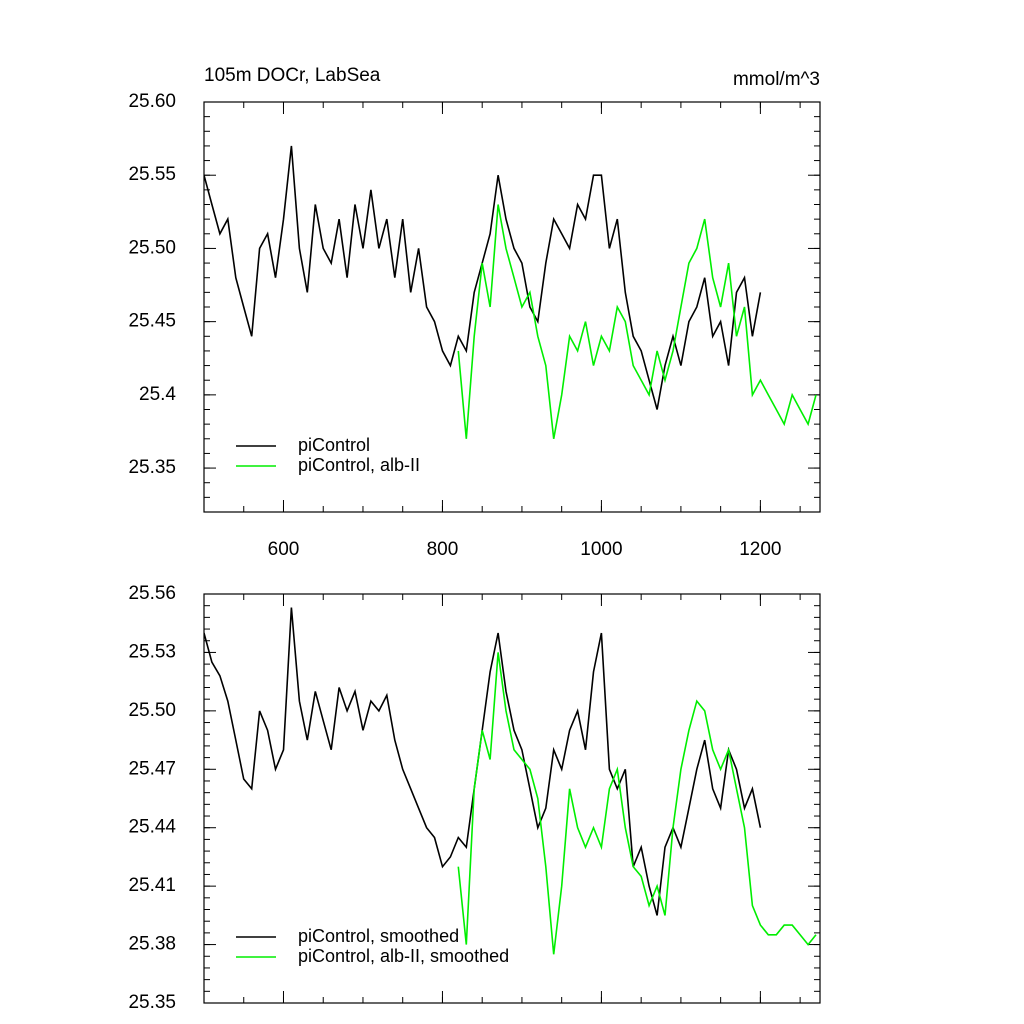 The height and width of the screenshot is (1024, 1024). I want to click on x-tick-label: 800, so click(443, 549).